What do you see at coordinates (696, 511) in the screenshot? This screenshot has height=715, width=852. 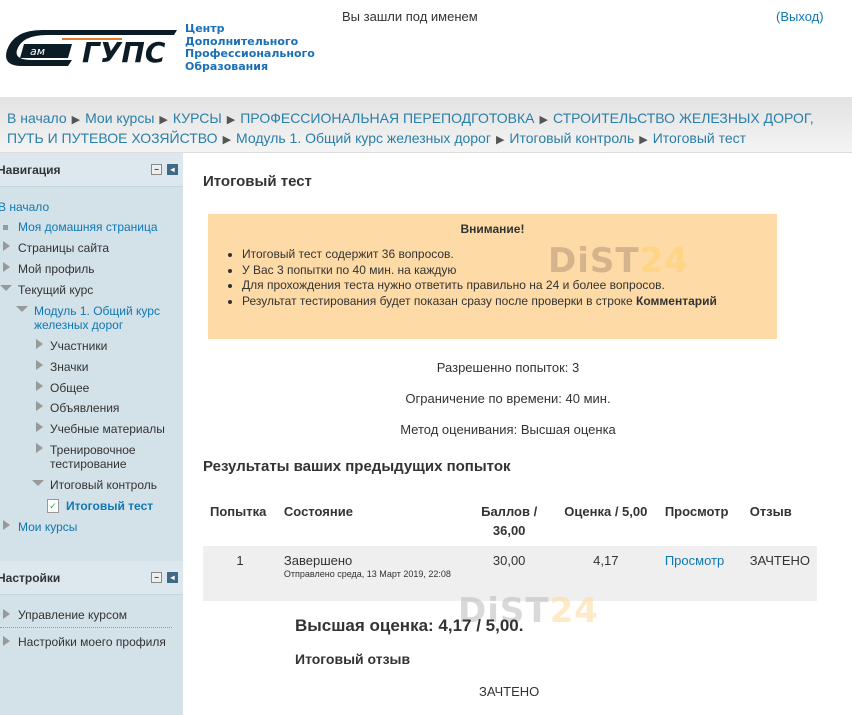 I see `col-review: Просмотр` at bounding box center [696, 511].